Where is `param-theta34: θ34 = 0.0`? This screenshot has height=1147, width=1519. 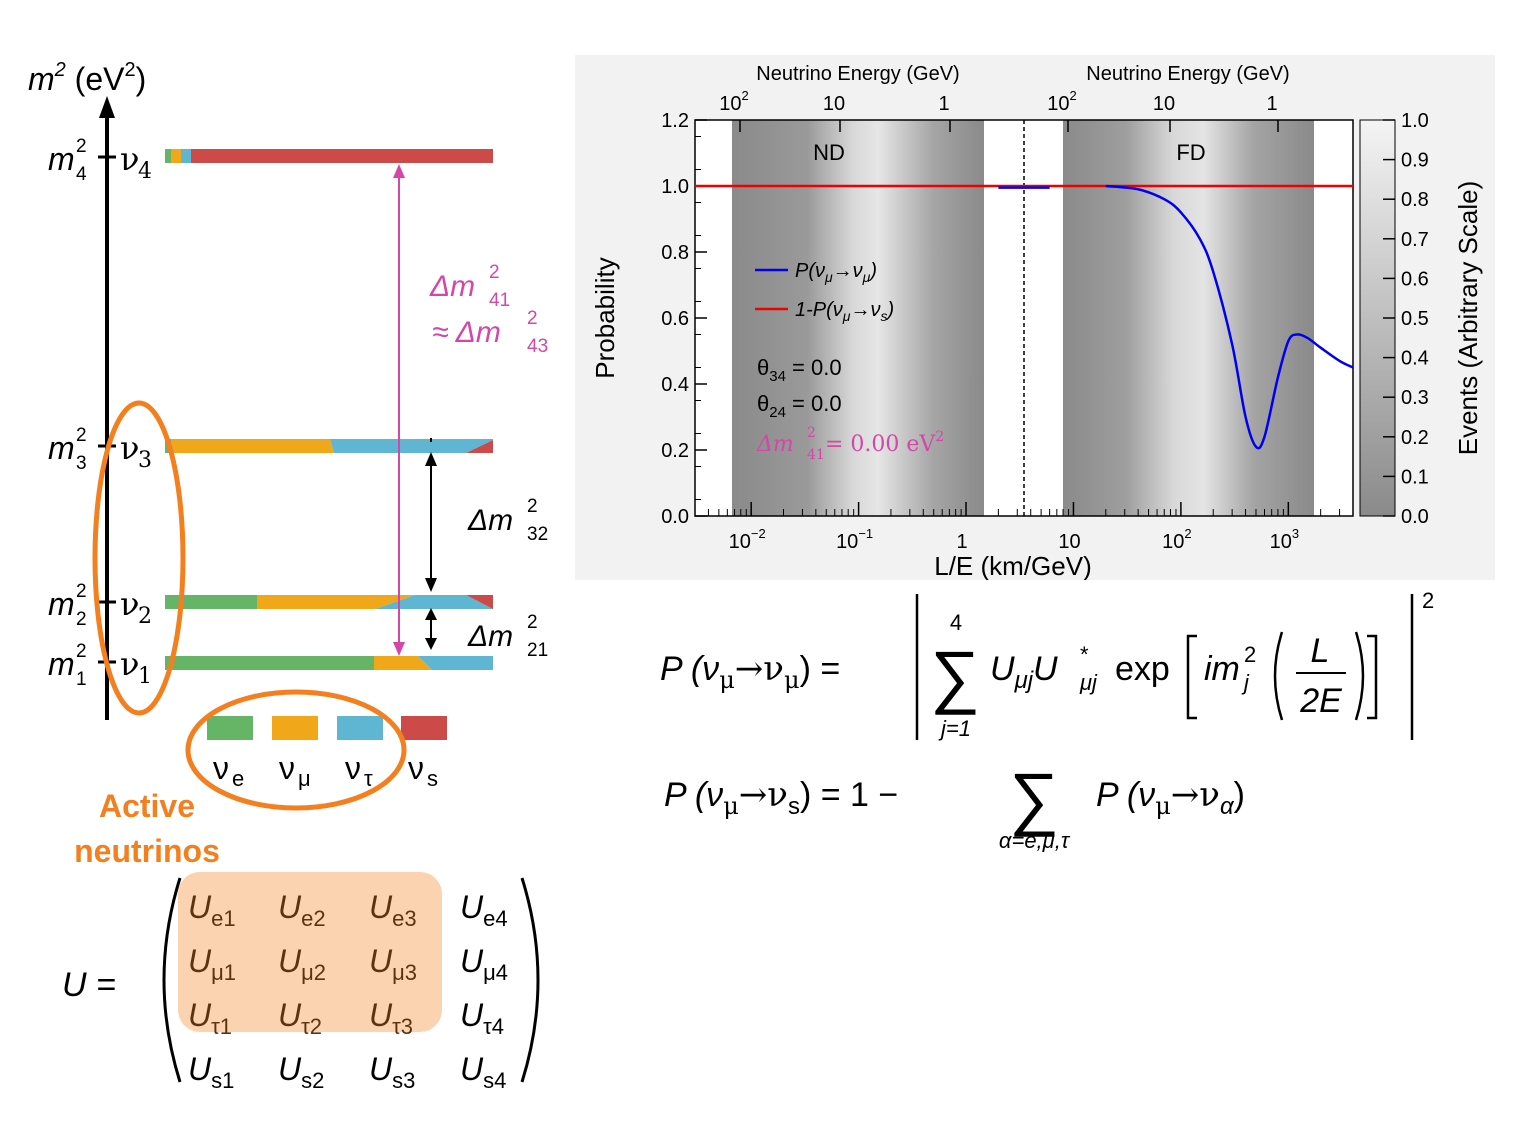
param-theta34: θ34 = 0.0 is located at coordinates (799, 370).